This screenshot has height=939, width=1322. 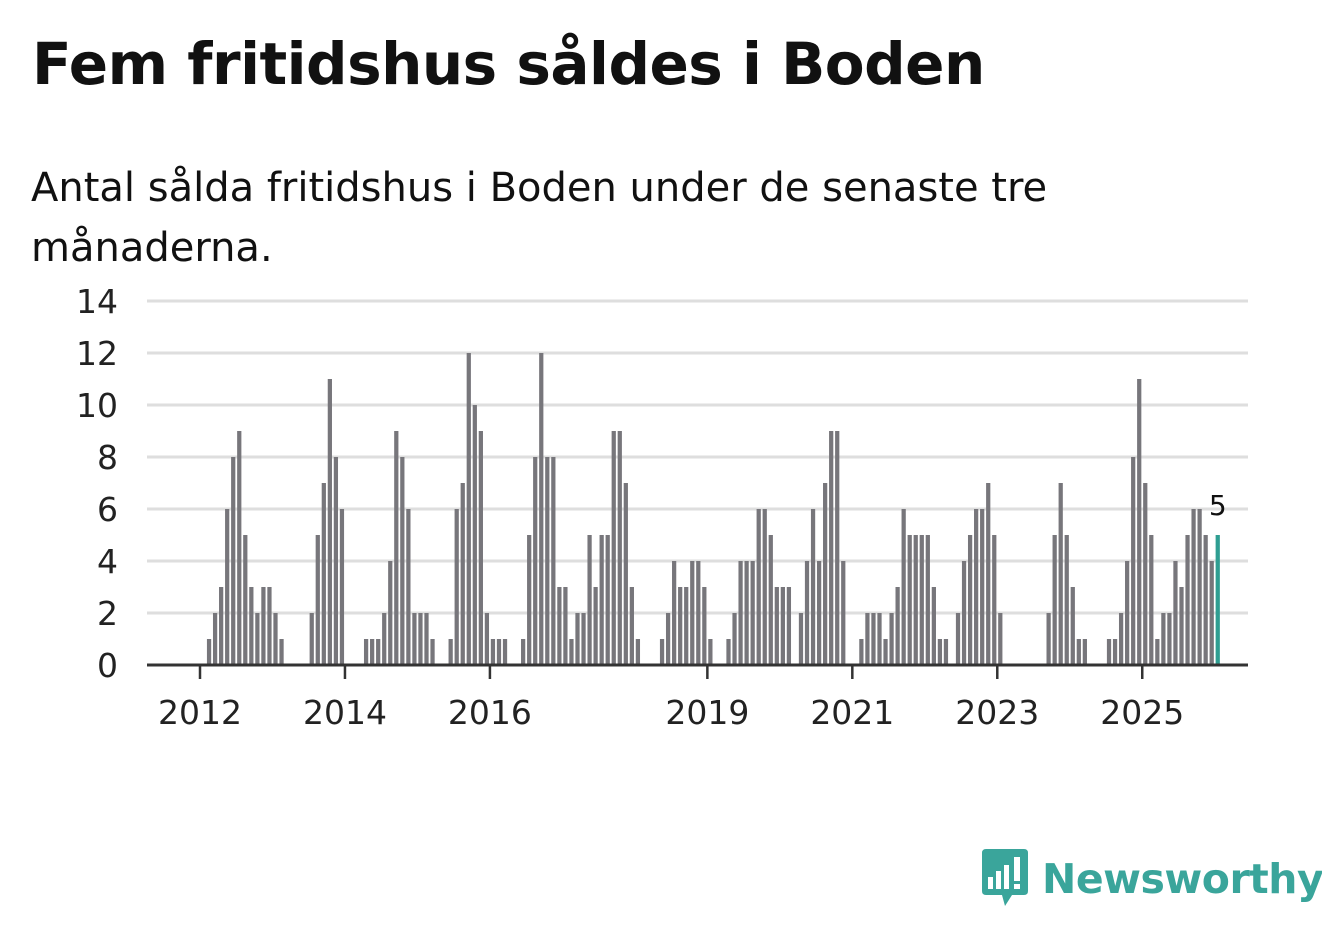 What do you see at coordinates (97, 353) in the screenshot?
I see `y-tick-label: 12` at bounding box center [97, 353].